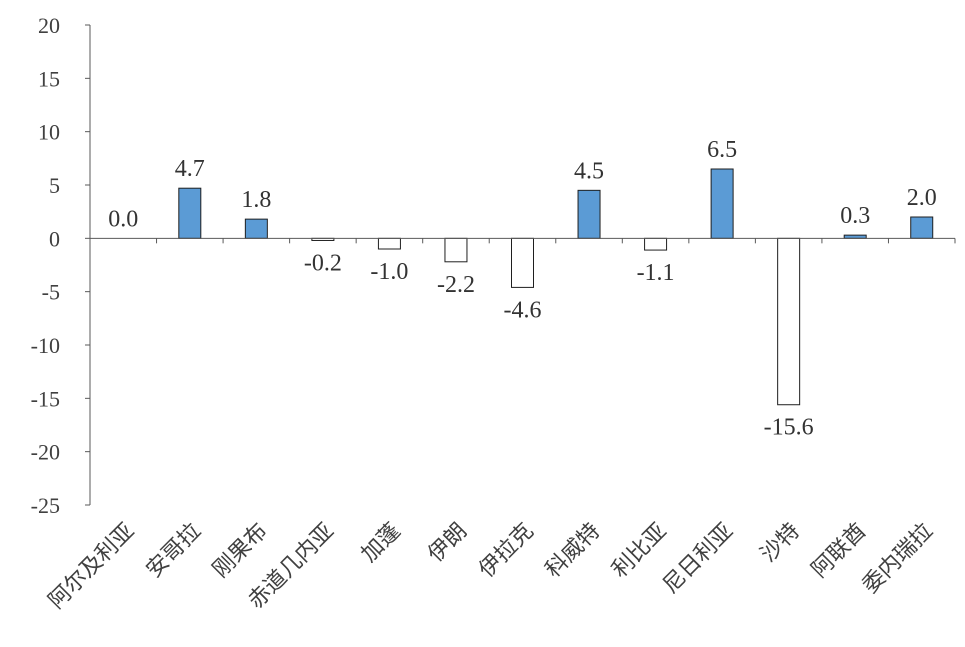 The height and width of the screenshot is (647, 965). What do you see at coordinates (45, 398) in the screenshot?
I see `y-tick-label: -15` at bounding box center [45, 398].